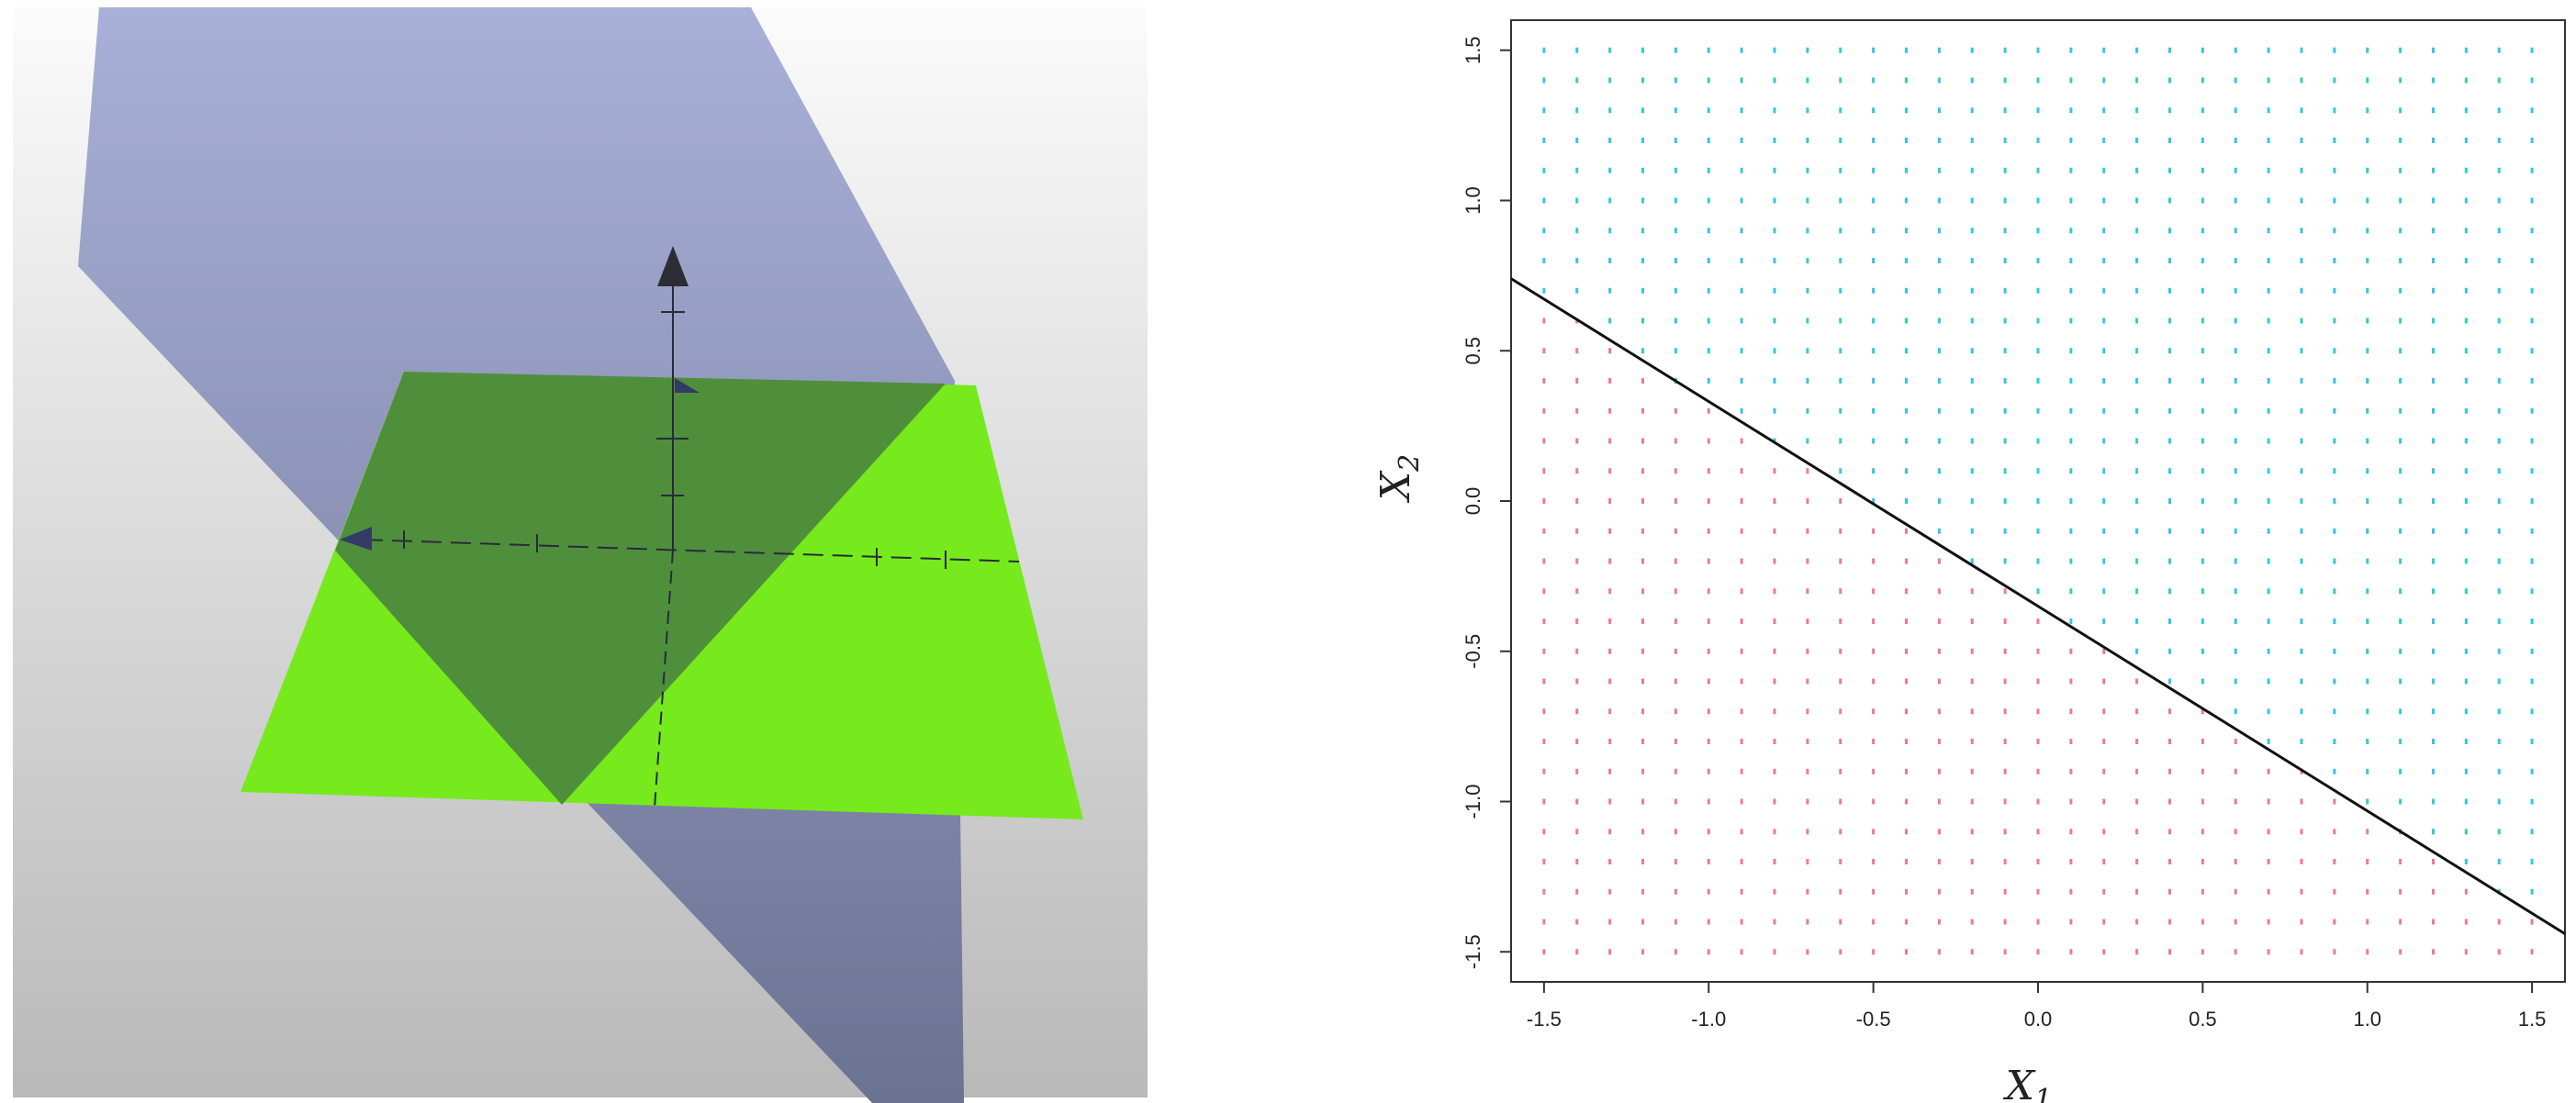 Image resolution: width=2576 pixels, height=1103 pixels. I want to click on x-tick-label: -1.0, so click(1708, 1019).